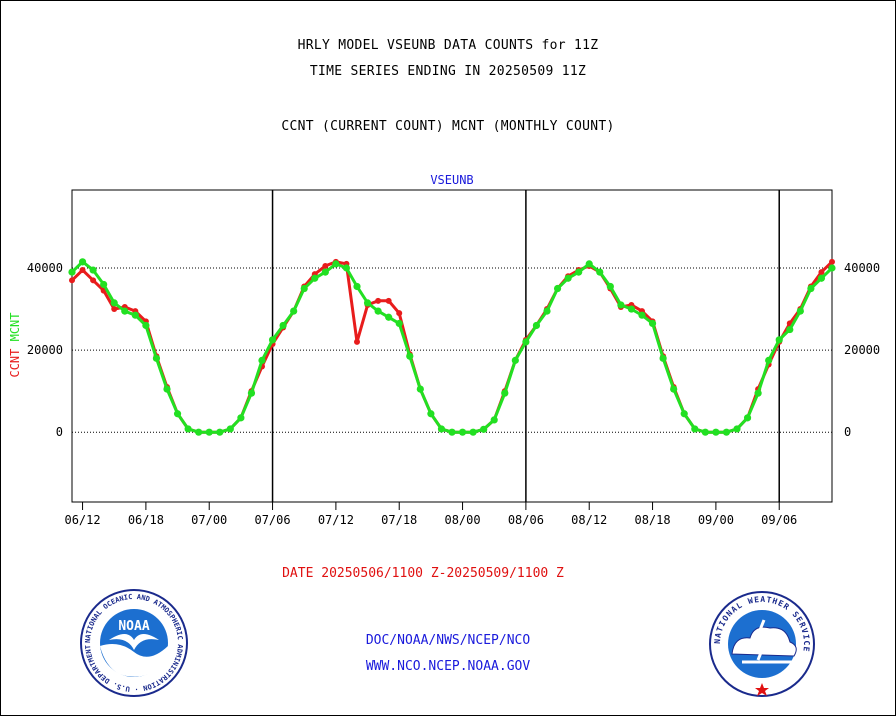 Image resolution: width=896 pixels, height=716 pixels. Describe the element at coordinates (15, 326) in the screenshot. I see `y-axis-title-mcnt: MCNT` at that location.